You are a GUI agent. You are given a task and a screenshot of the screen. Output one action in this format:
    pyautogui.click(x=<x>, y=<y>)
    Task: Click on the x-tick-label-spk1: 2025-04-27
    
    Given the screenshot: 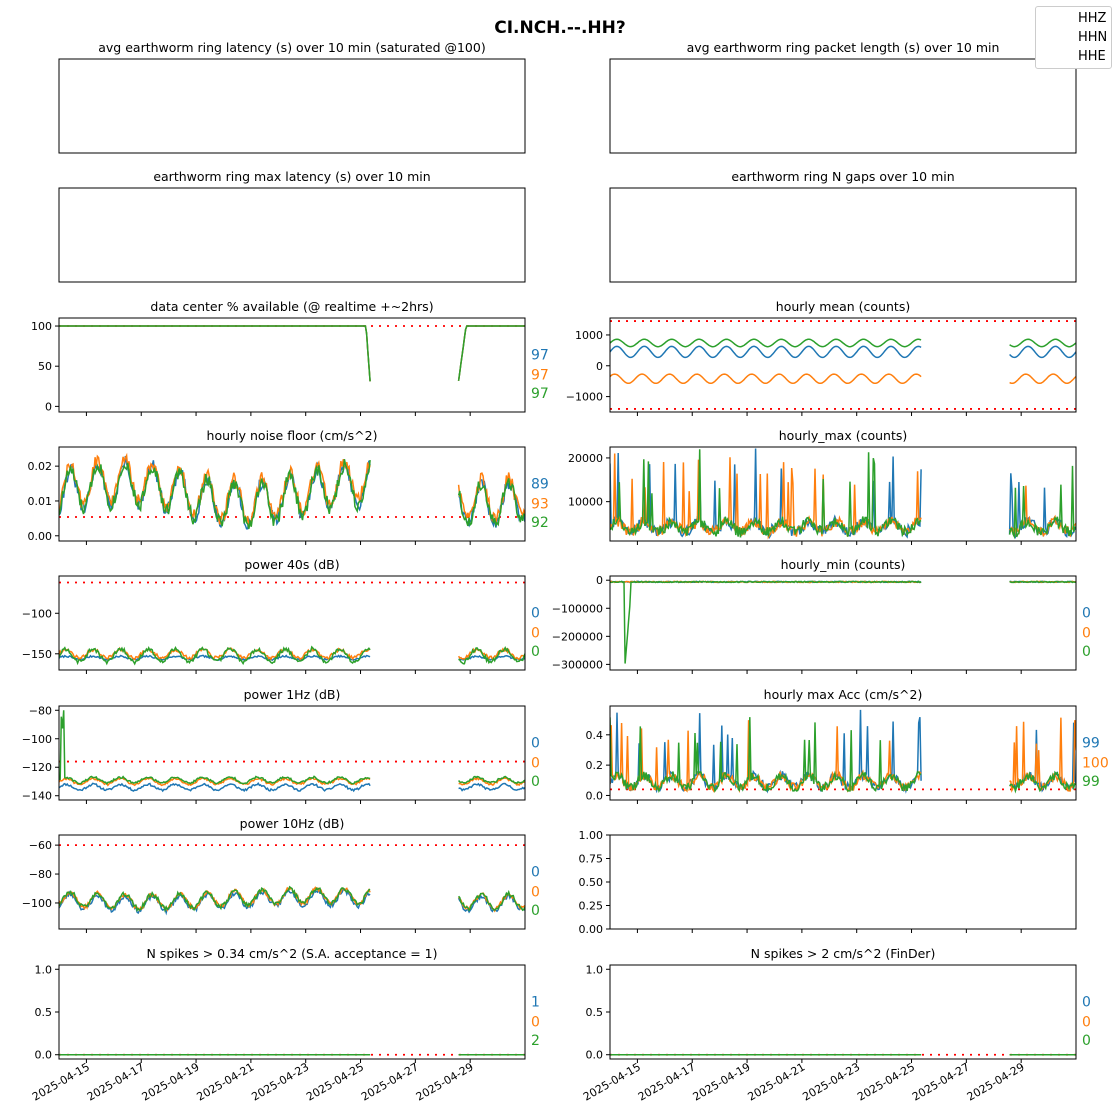 What is the action you would take?
    pyautogui.click(x=390, y=1081)
    